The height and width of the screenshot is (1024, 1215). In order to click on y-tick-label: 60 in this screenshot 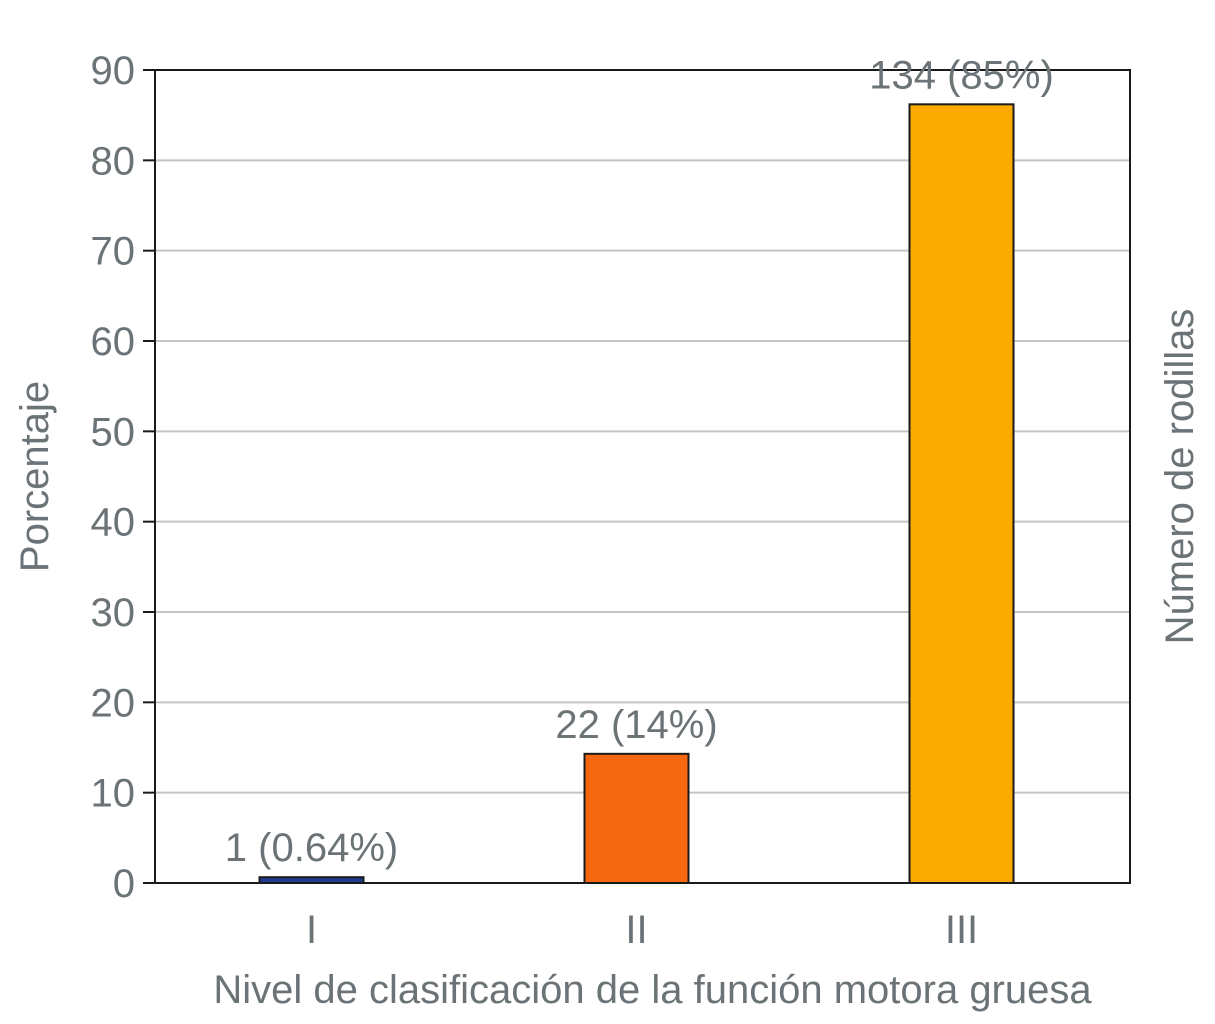, I will do `click(113, 342)`.